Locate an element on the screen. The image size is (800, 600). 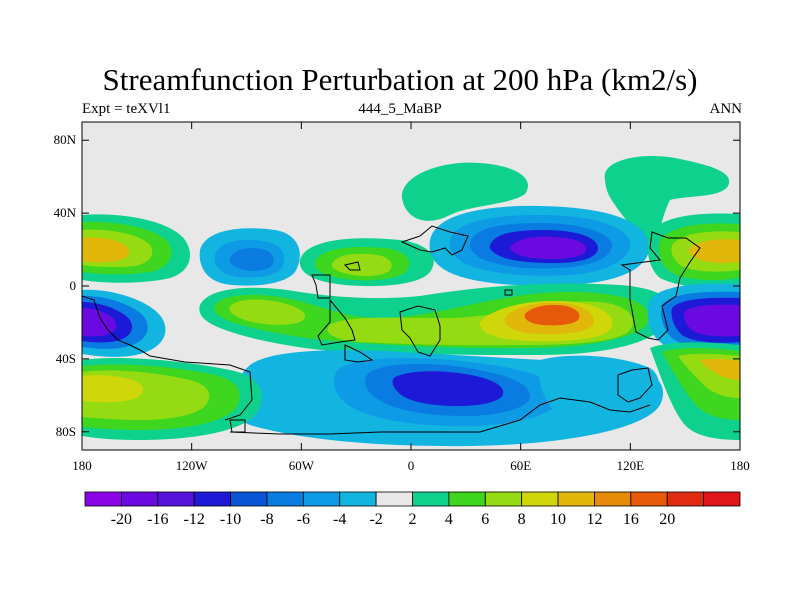
coastline-antarctica is located at coordinates (440, 416).